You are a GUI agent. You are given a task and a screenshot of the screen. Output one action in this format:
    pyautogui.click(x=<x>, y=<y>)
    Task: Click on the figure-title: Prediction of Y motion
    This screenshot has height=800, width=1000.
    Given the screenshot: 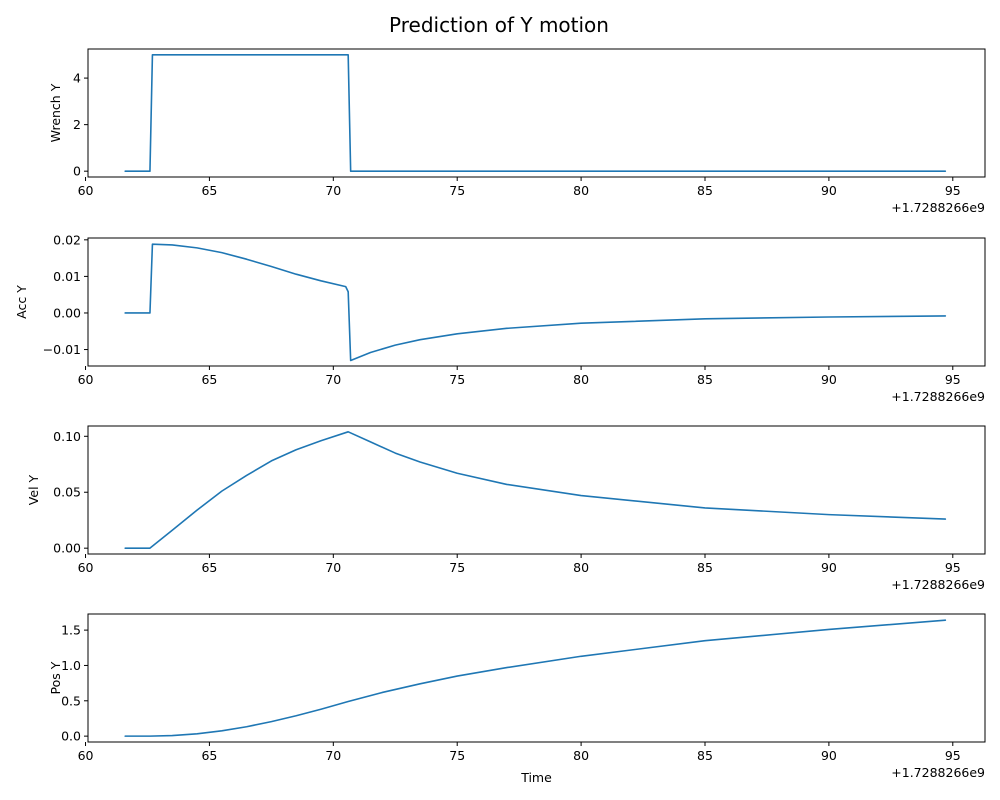 What is the action you would take?
    pyautogui.click(x=499, y=25)
    